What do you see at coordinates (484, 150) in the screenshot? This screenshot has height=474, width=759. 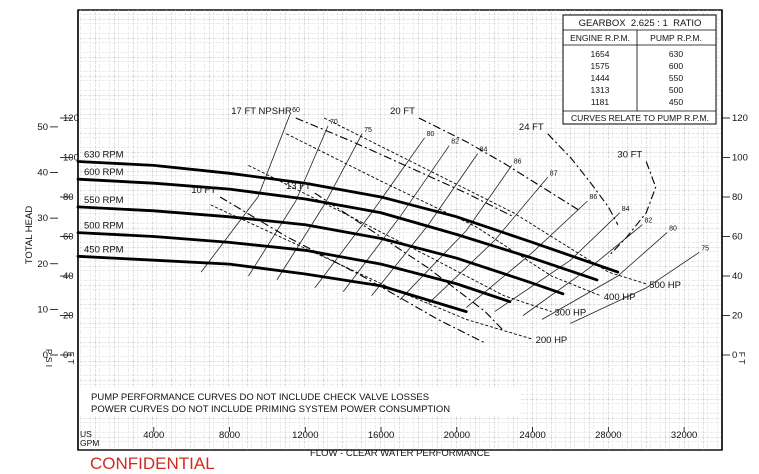 I see `efficiency-label: 84` at bounding box center [484, 150].